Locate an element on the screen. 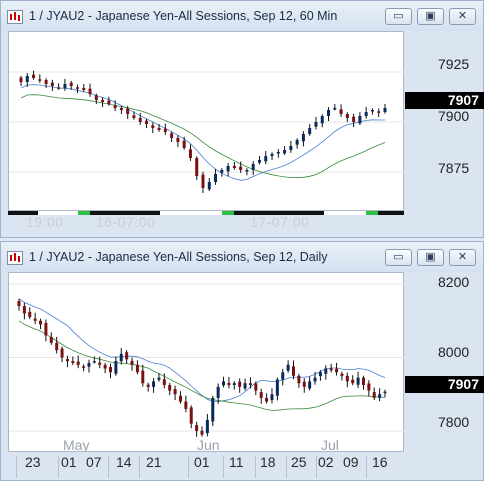 The height and width of the screenshot is (481, 484). month-label: Jun is located at coordinates (208, 445).